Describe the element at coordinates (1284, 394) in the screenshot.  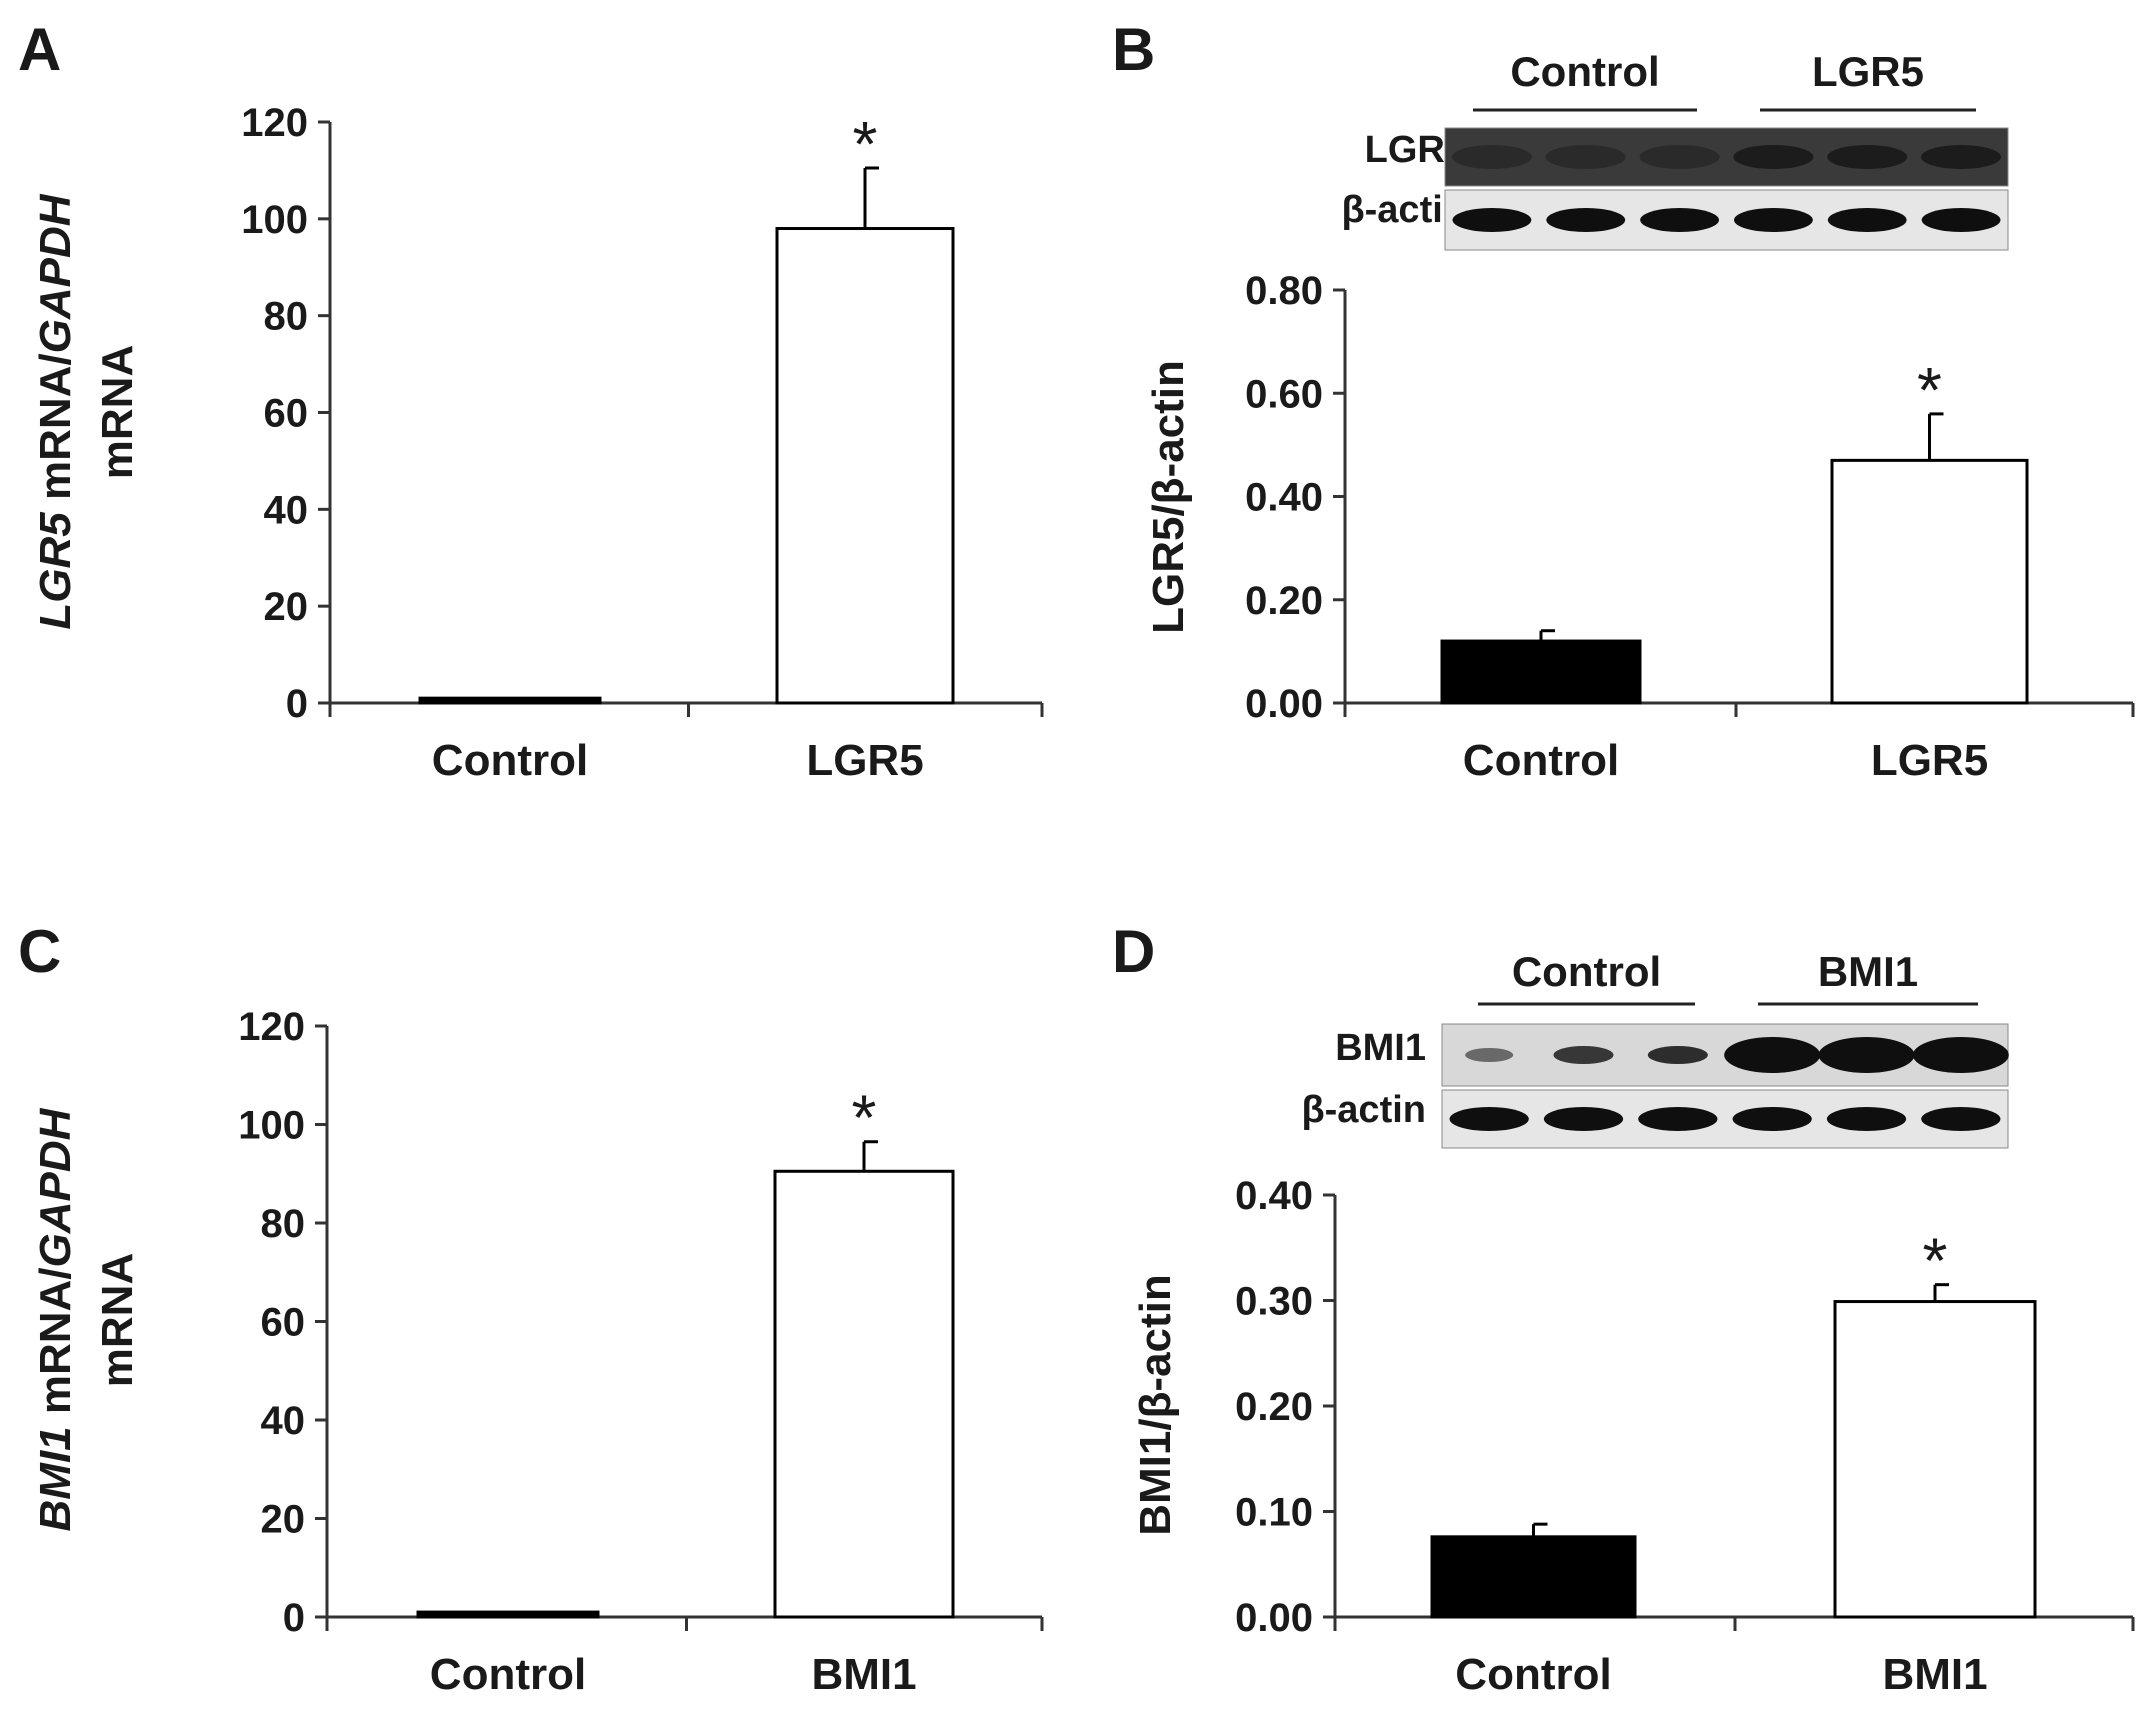
I see `y-tick-label: 0.60` at that location.